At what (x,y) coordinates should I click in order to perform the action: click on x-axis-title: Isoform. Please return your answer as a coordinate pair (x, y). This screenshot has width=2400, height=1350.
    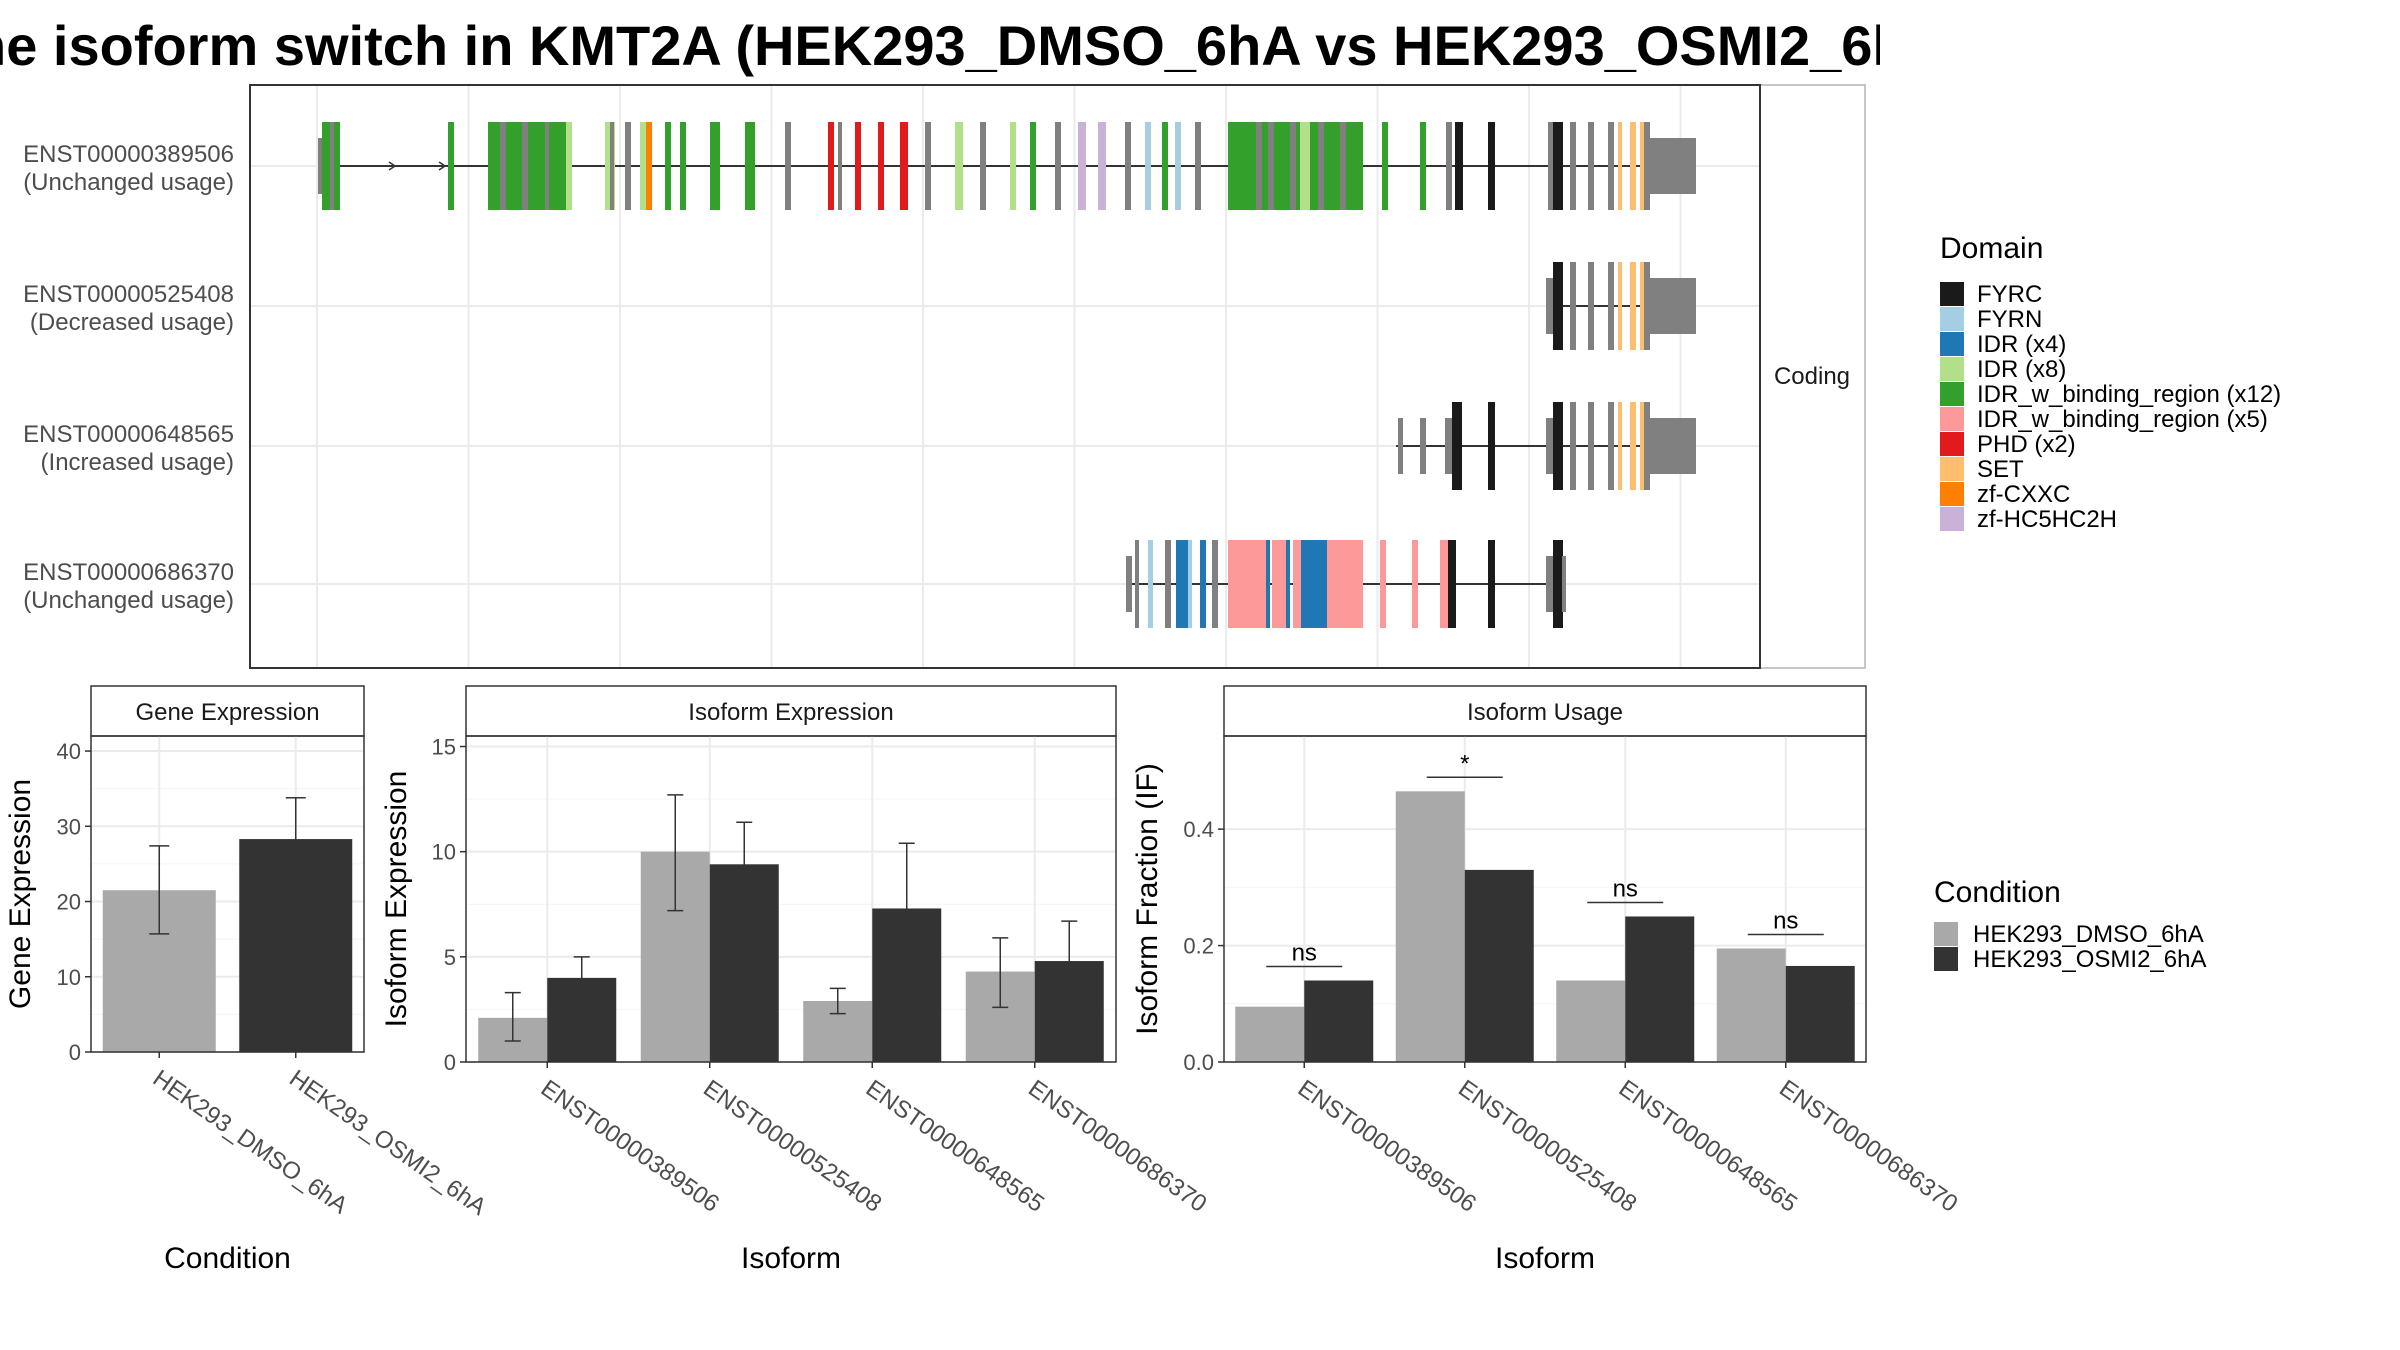
    Looking at the image, I should click on (791, 1258).